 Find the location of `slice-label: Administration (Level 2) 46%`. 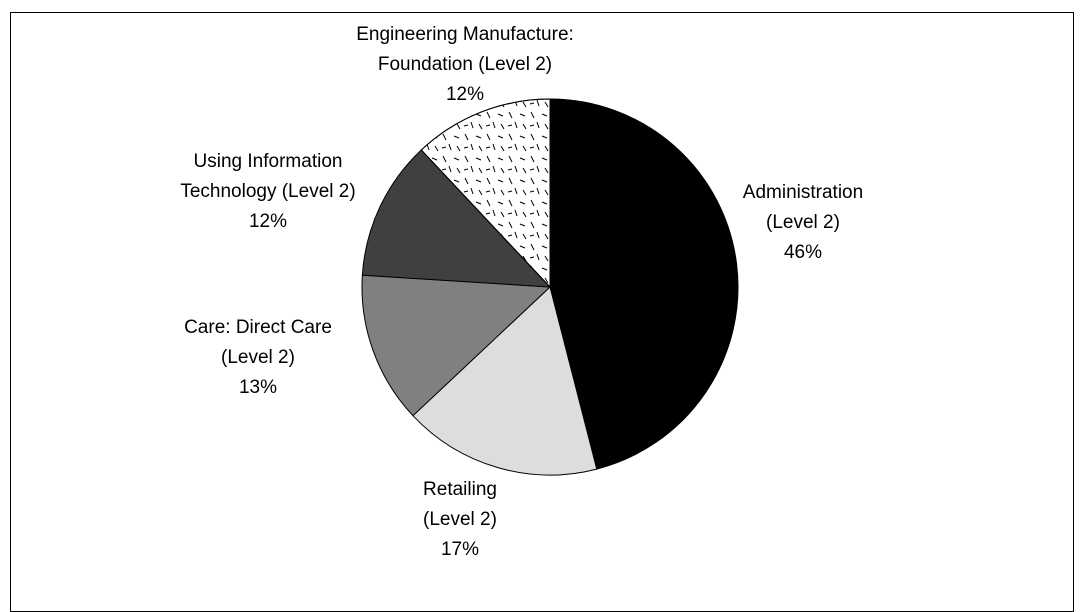

slice-label: Administration (Level 2) 46% is located at coordinates (803, 223).